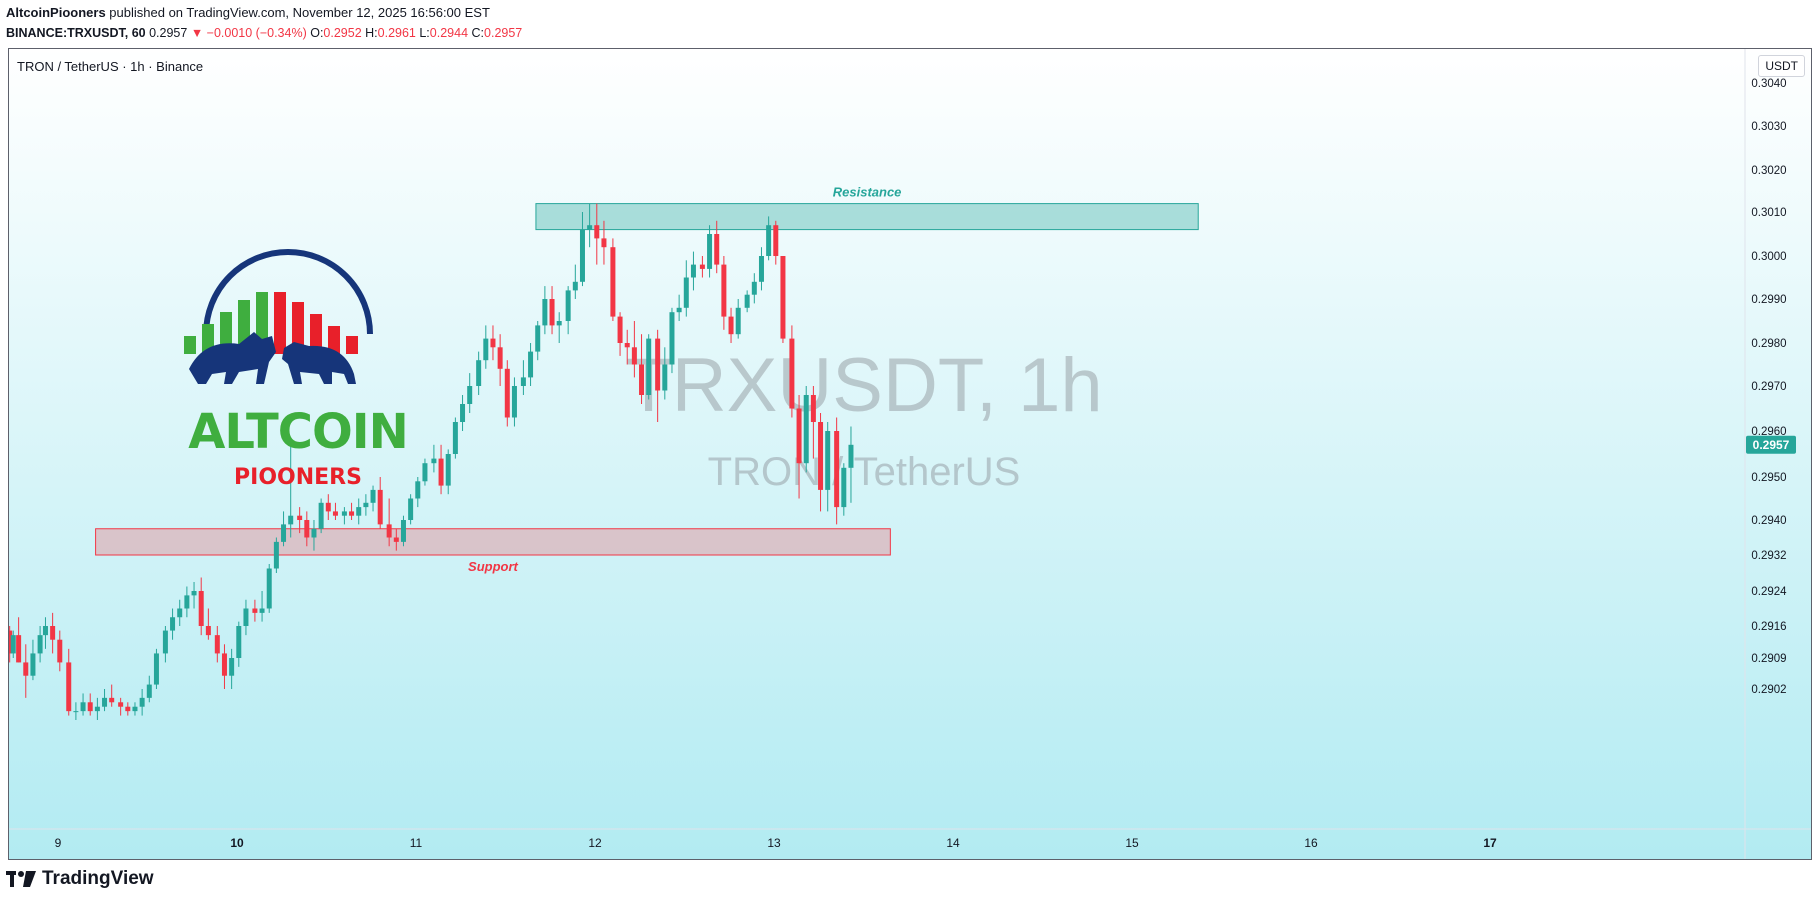  What do you see at coordinates (298, 477) in the screenshot?
I see `logo-subwordmark: PIOONERS` at bounding box center [298, 477].